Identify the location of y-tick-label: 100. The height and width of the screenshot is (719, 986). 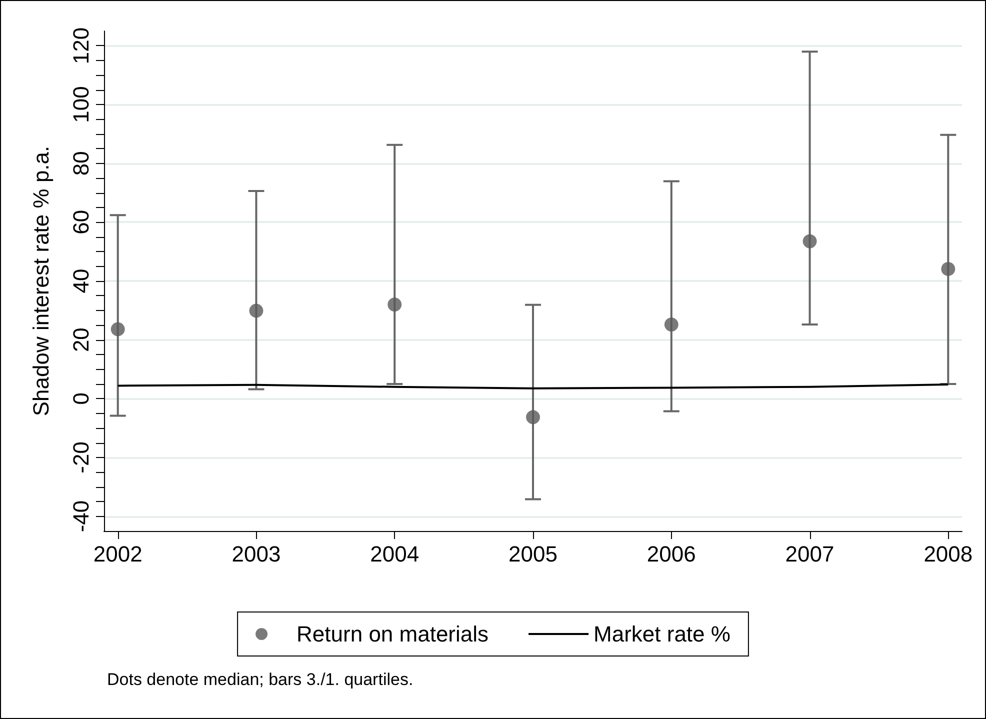
(81, 104).